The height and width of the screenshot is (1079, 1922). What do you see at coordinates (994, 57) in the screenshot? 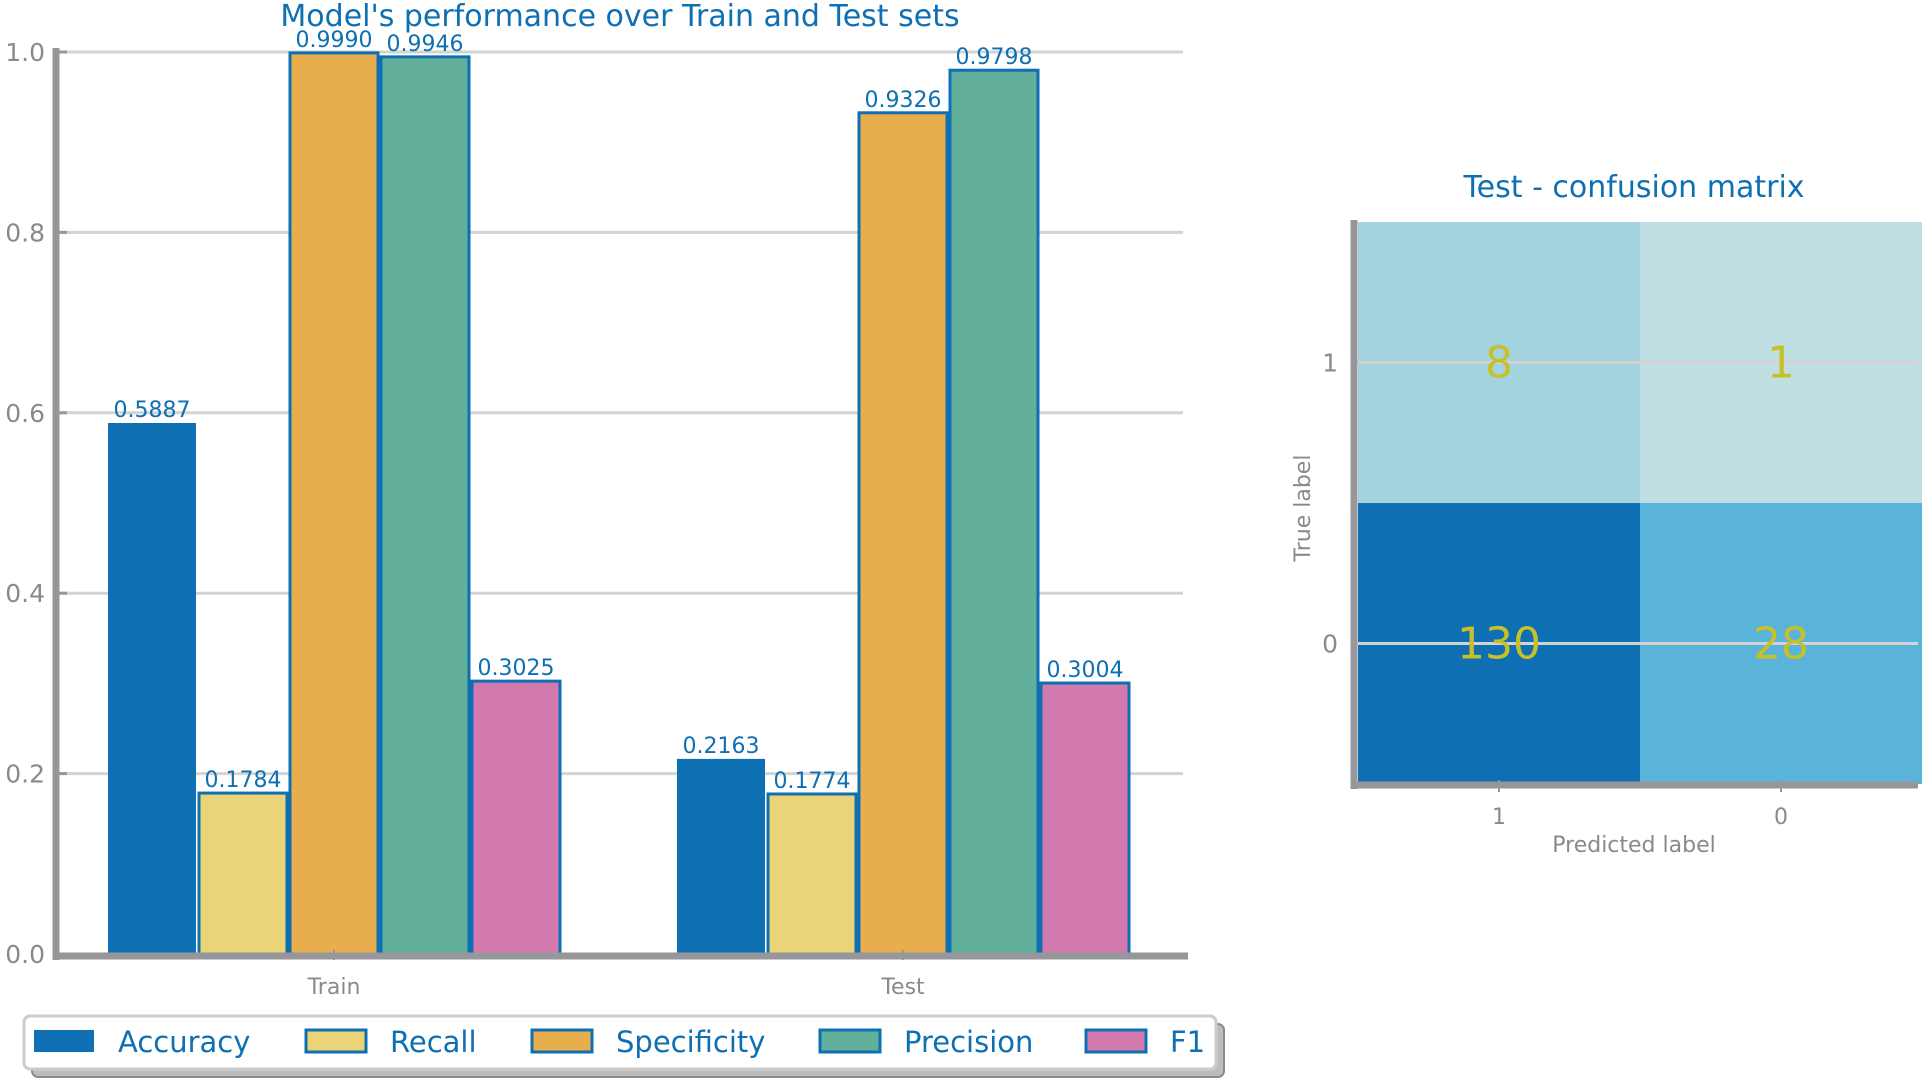
I see `data-label-test-precision: 0.9798` at bounding box center [994, 57].